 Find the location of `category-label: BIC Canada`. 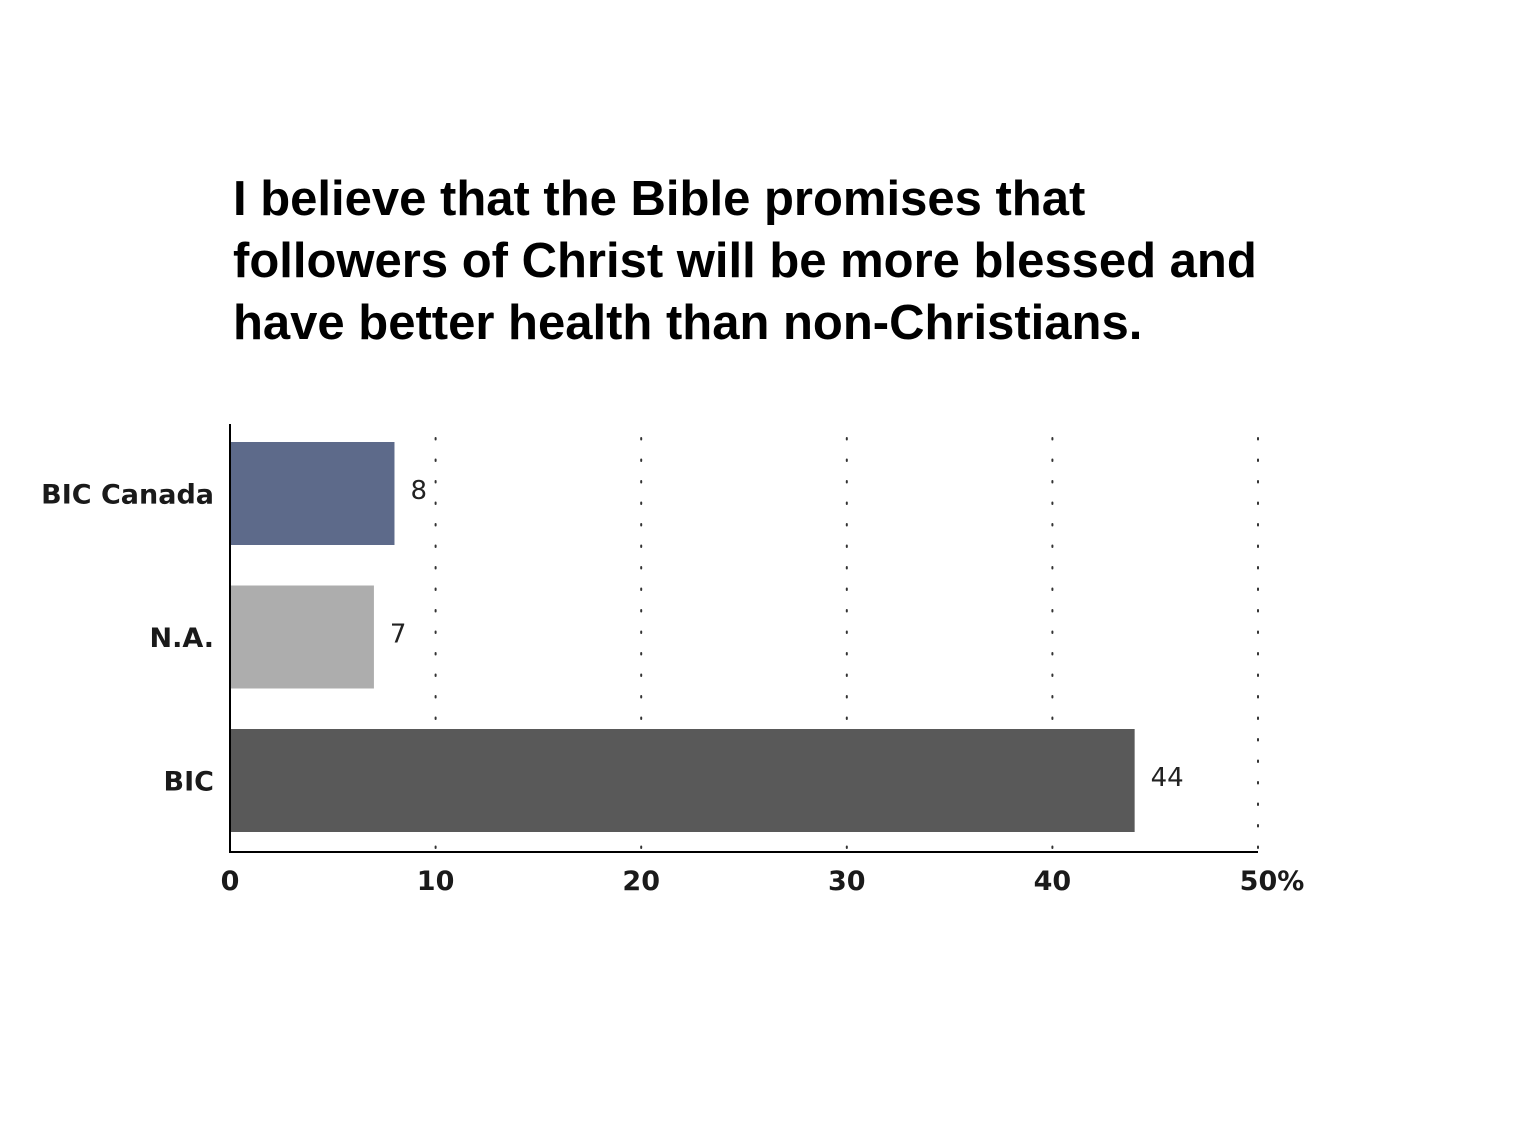

category-label: BIC Canada is located at coordinates (127, 495).